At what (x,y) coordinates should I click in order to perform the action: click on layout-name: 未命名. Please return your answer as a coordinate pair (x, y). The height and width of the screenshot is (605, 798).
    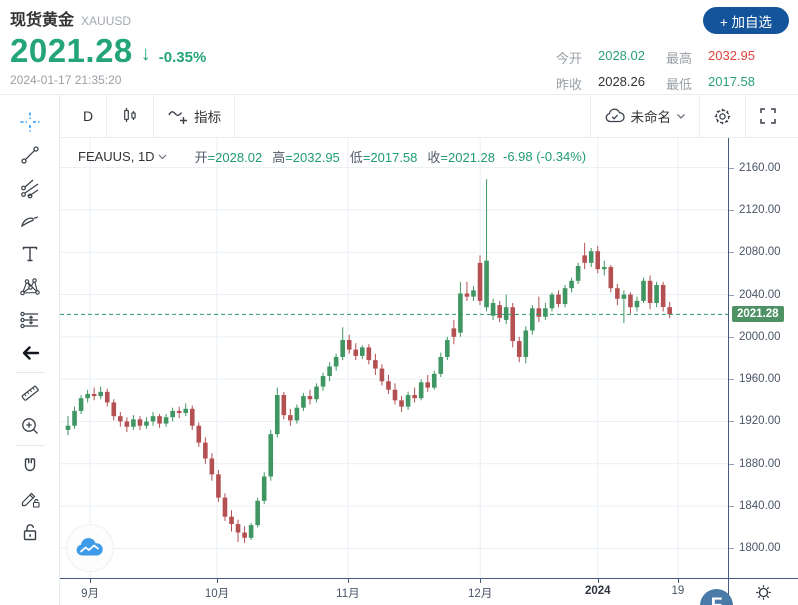
    Looking at the image, I should click on (651, 117).